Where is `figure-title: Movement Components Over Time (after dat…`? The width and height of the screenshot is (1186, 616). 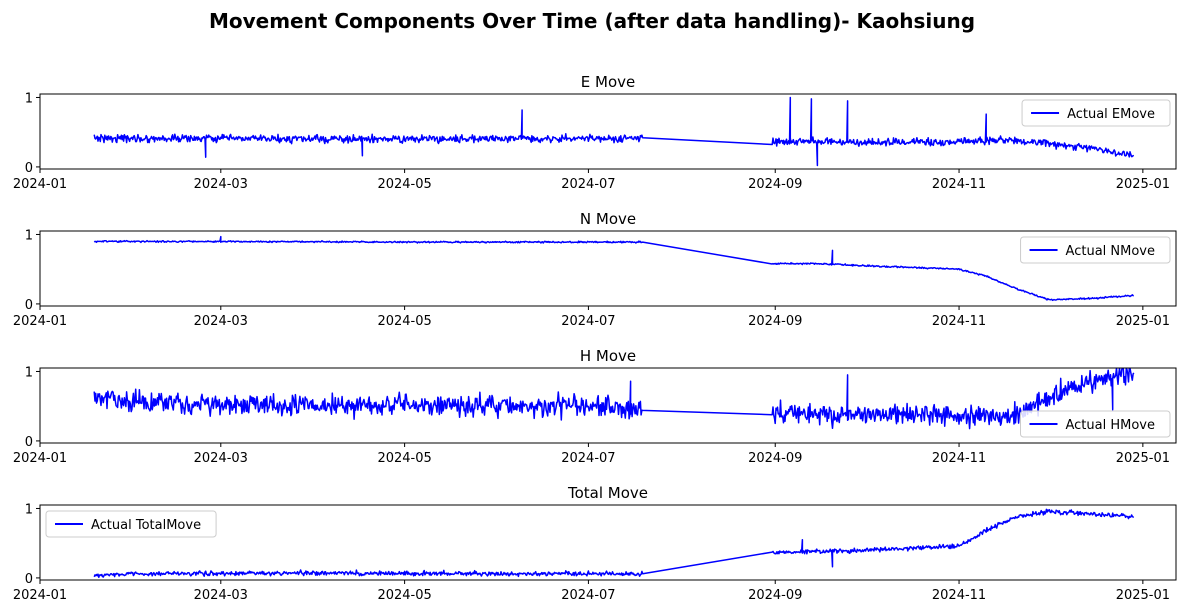 figure-title: Movement Components Over Time (after dat… is located at coordinates (592, 21).